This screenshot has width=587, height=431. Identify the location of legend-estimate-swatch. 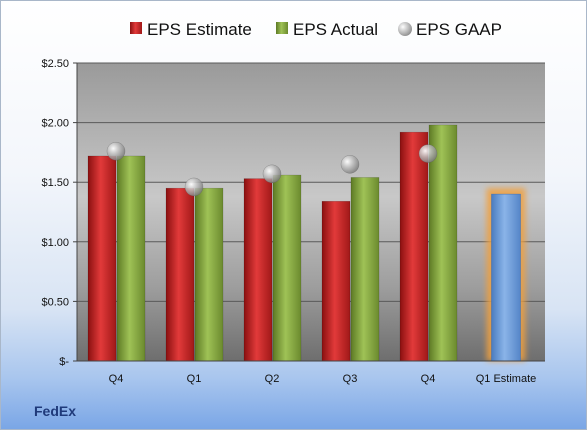
(136, 28).